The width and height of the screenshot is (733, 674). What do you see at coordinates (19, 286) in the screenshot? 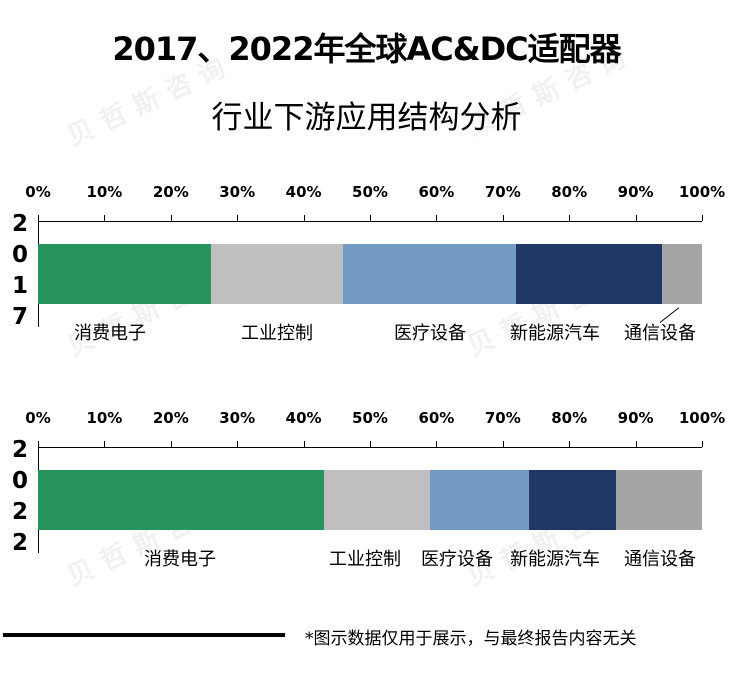
I see `year-label-char: 1` at bounding box center [19, 286].